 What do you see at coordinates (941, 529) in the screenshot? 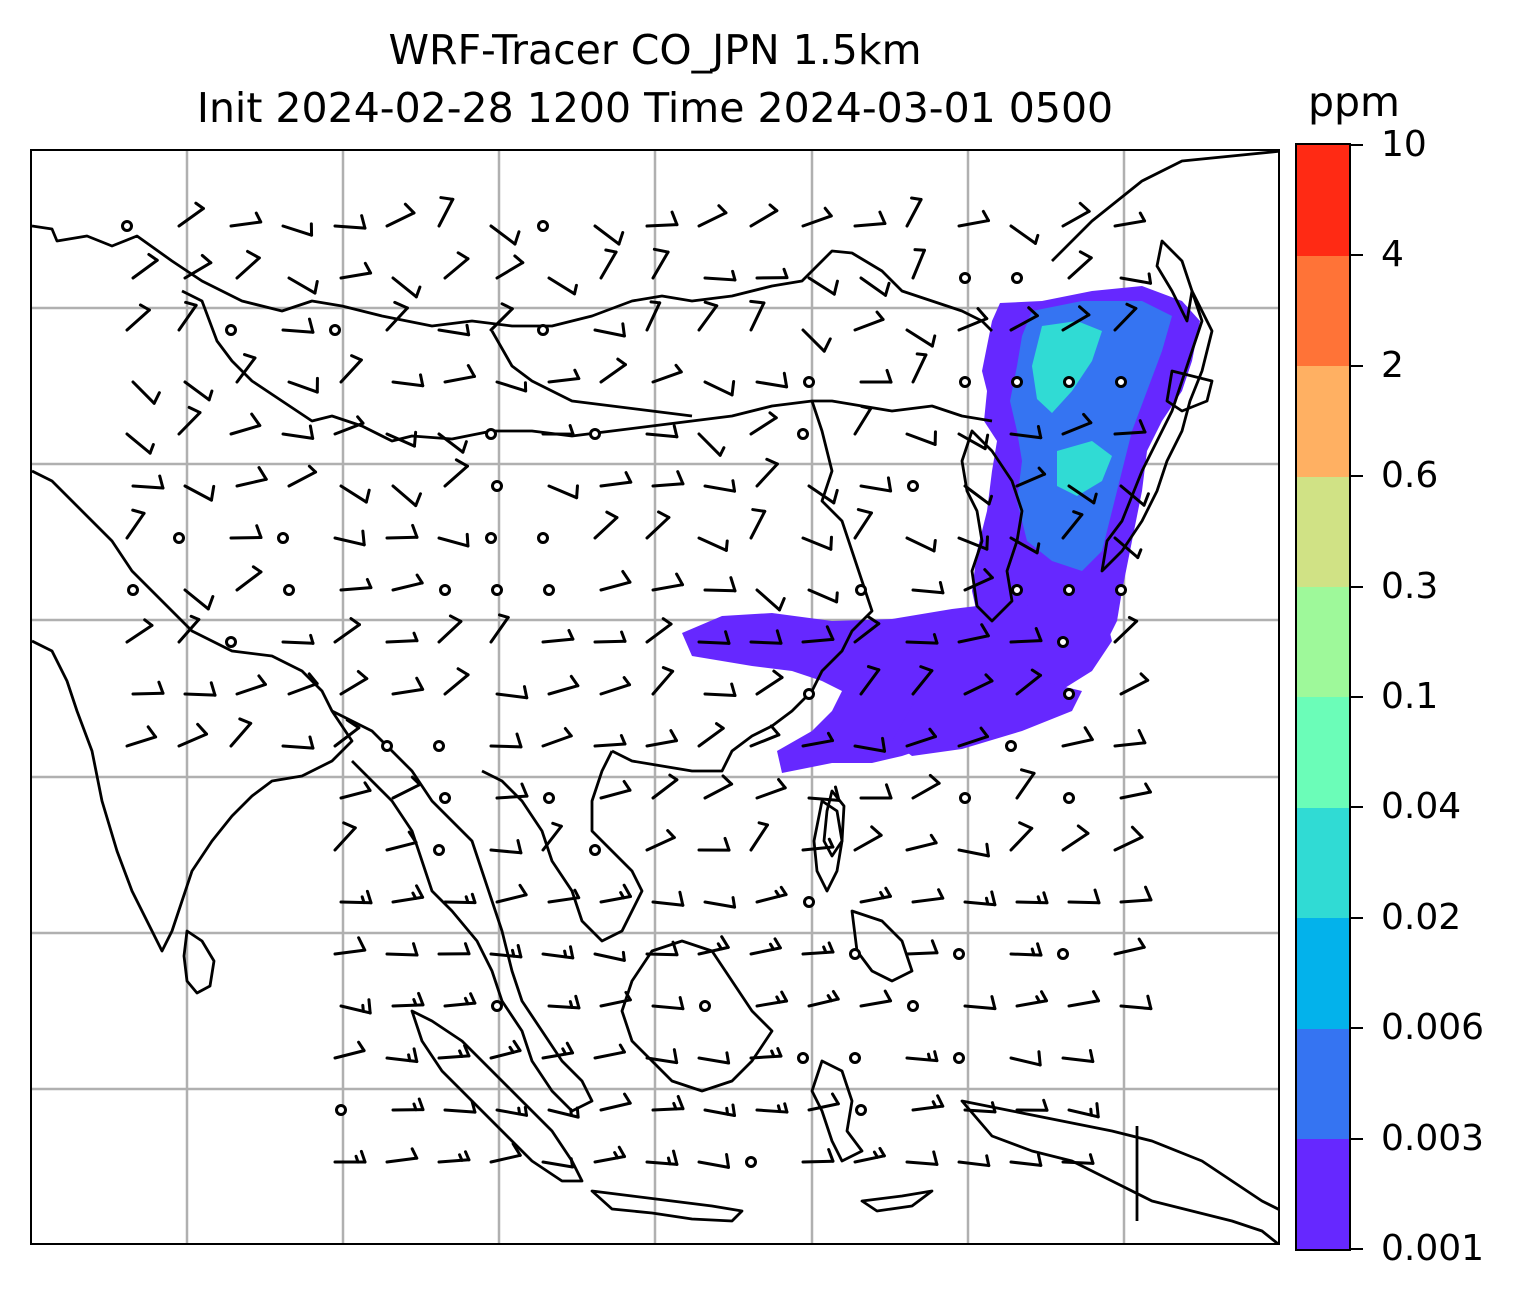
I see `co-tracer-plume` at bounding box center [941, 529].